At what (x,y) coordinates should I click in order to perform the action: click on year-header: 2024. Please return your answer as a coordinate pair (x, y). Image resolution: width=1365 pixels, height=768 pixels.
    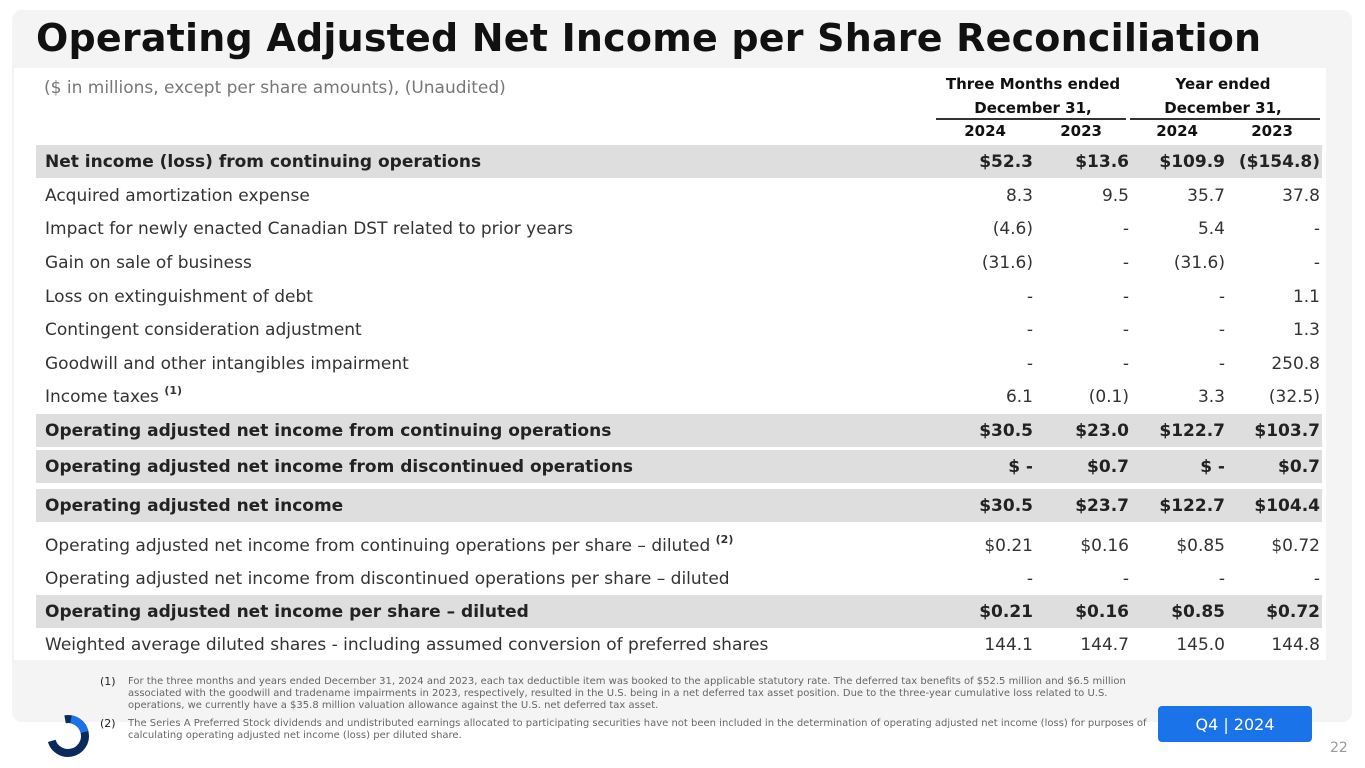
    Looking at the image, I should click on (985, 131).